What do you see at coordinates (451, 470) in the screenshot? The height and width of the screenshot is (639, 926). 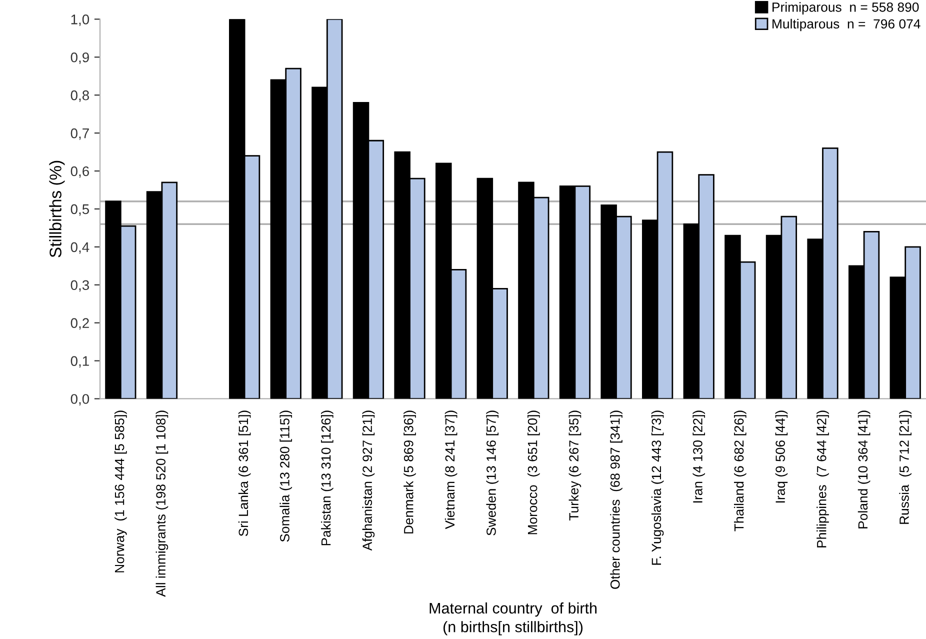 I see `x-tick-label: Vietnam (8 241 [37])` at bounding box center [451, 470].